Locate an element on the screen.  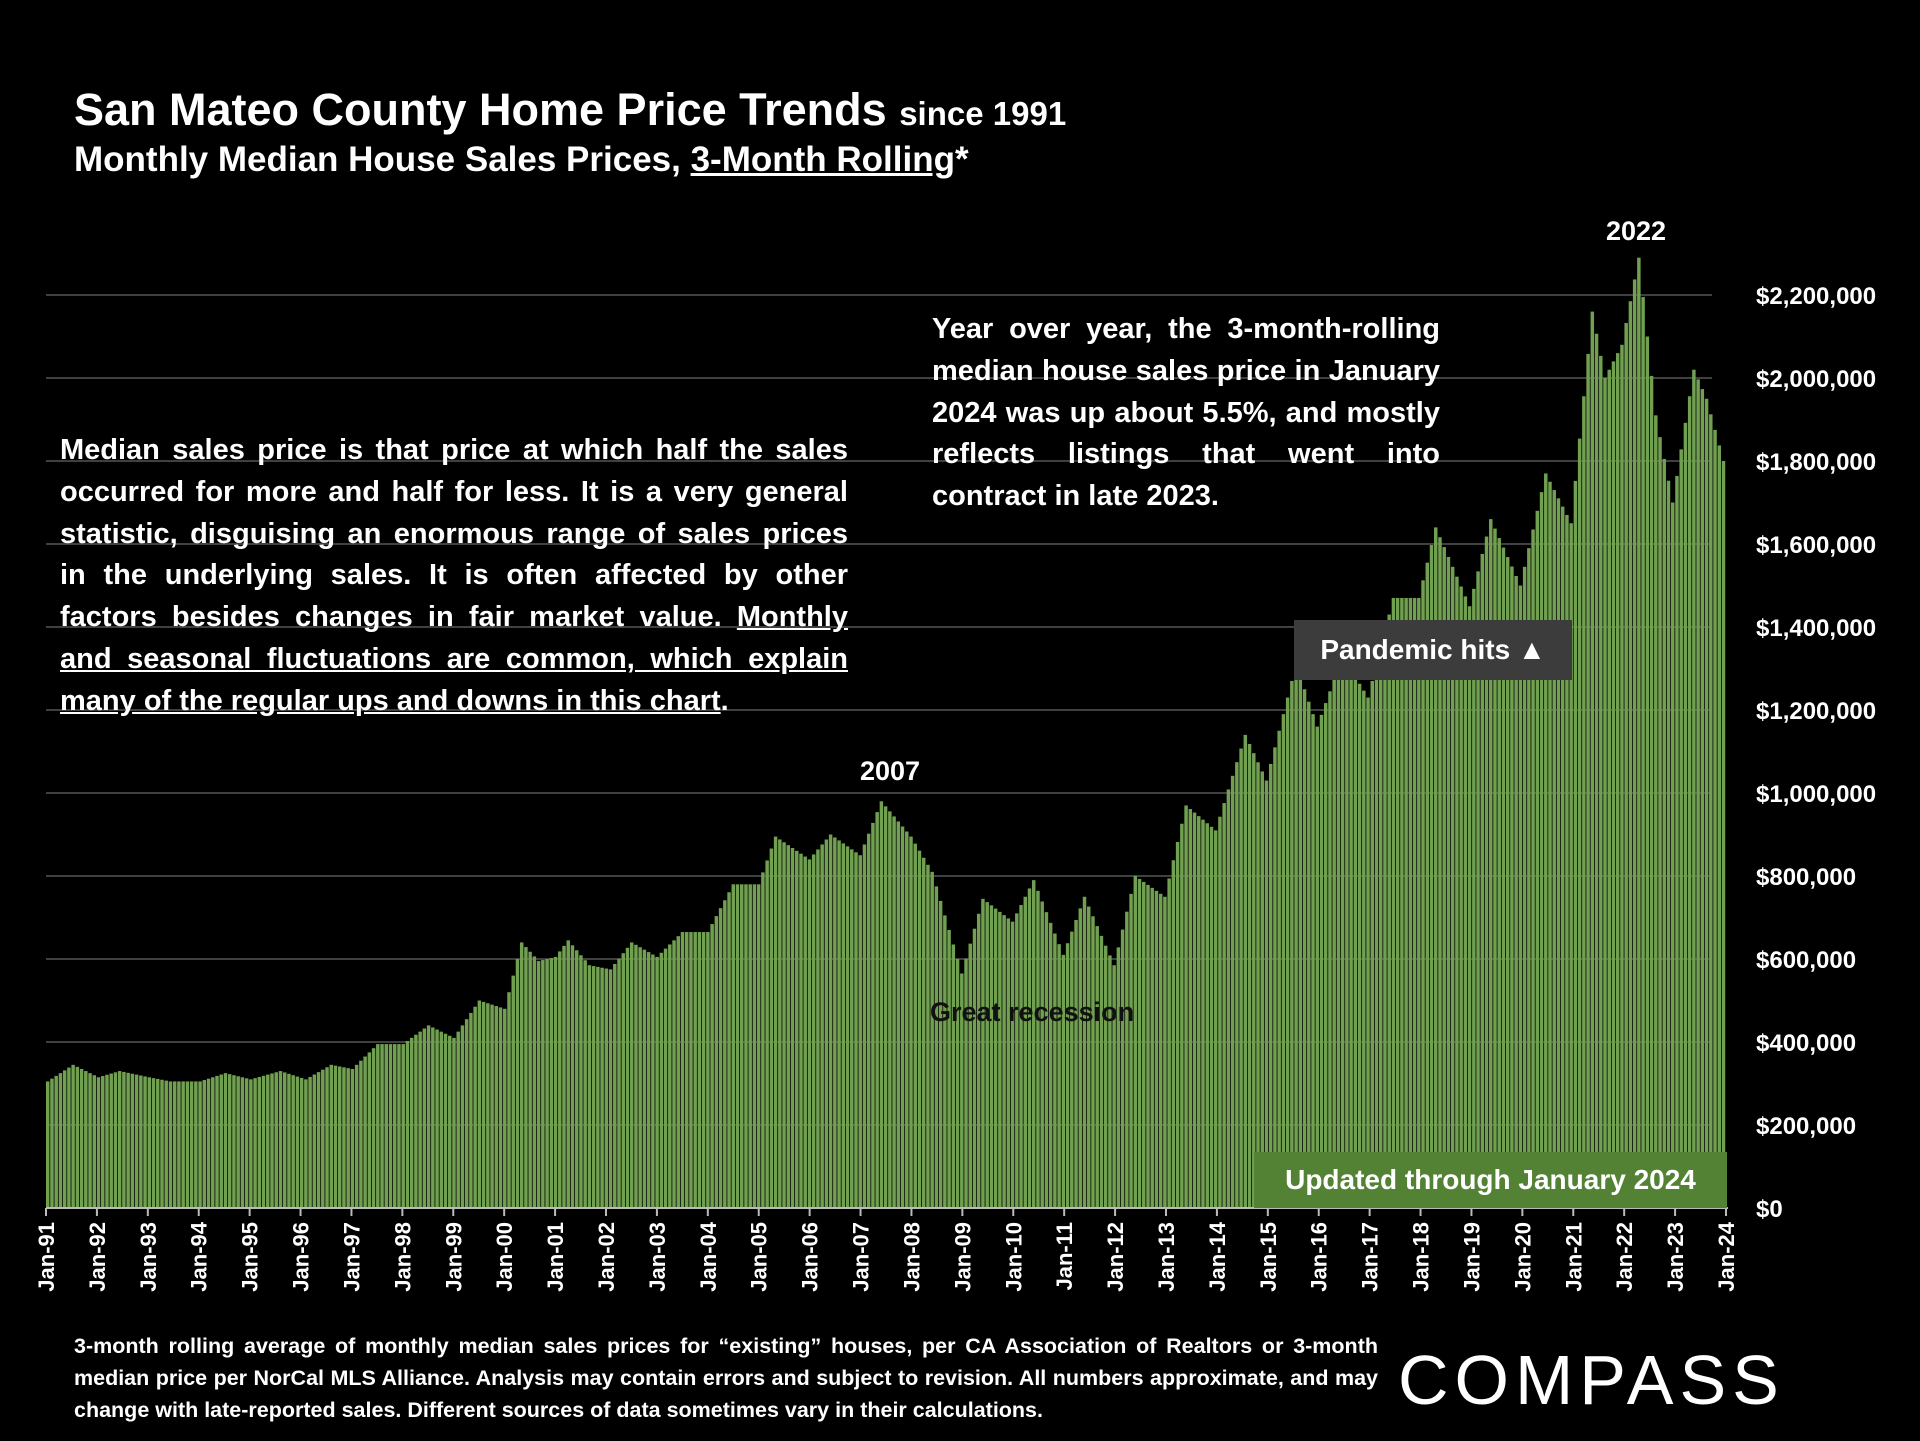
x-tick-label: Jan-91 is located at coordinates (46, 1257).